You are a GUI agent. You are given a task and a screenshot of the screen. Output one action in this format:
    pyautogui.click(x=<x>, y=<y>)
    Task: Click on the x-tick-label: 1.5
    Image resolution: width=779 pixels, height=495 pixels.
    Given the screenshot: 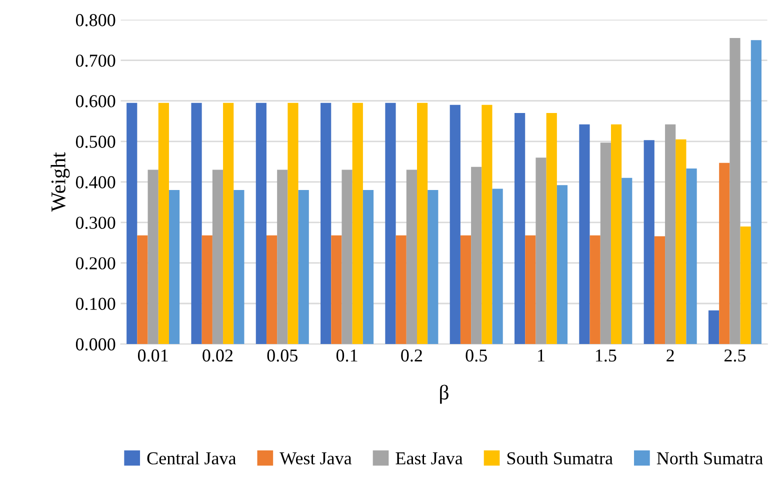 What is the action you would take?
    pyautogui.click(x=606, y=355)
    